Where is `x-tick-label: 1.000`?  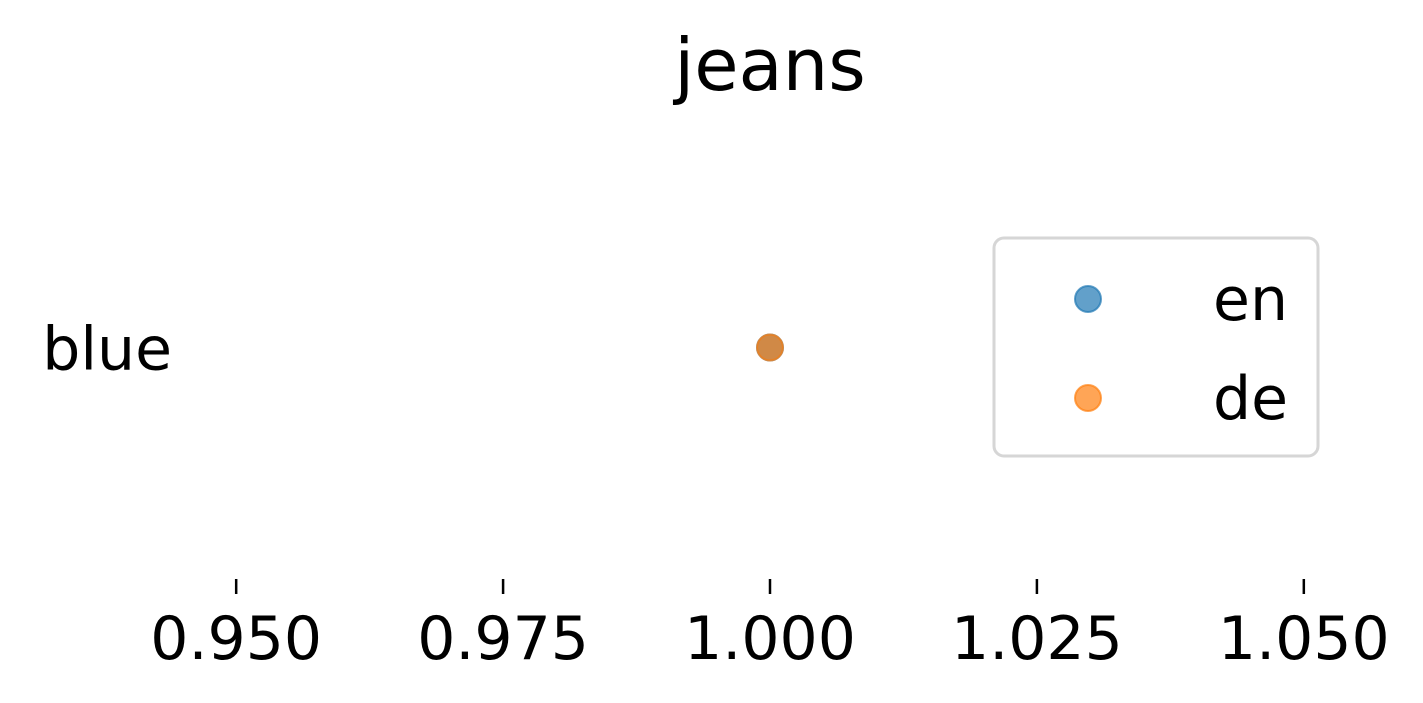
x-tick-label: 1.000 is located at coordinates (770, 639).